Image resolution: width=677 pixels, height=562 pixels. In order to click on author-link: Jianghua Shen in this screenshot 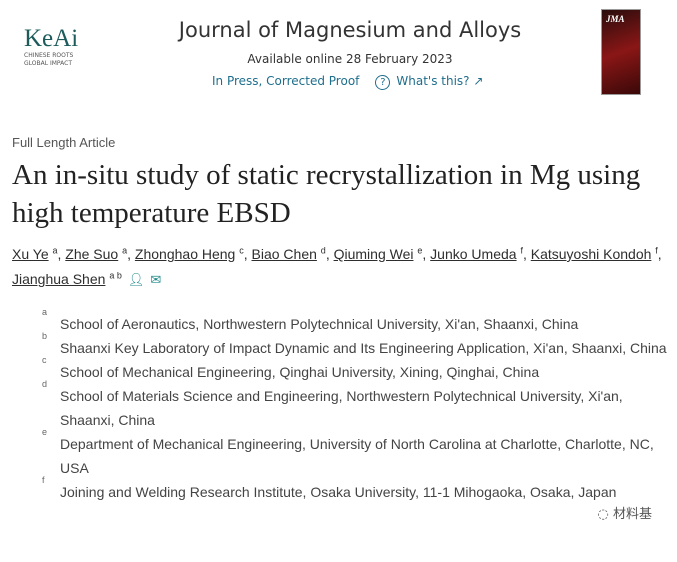, I will do `click(59, 279)`.